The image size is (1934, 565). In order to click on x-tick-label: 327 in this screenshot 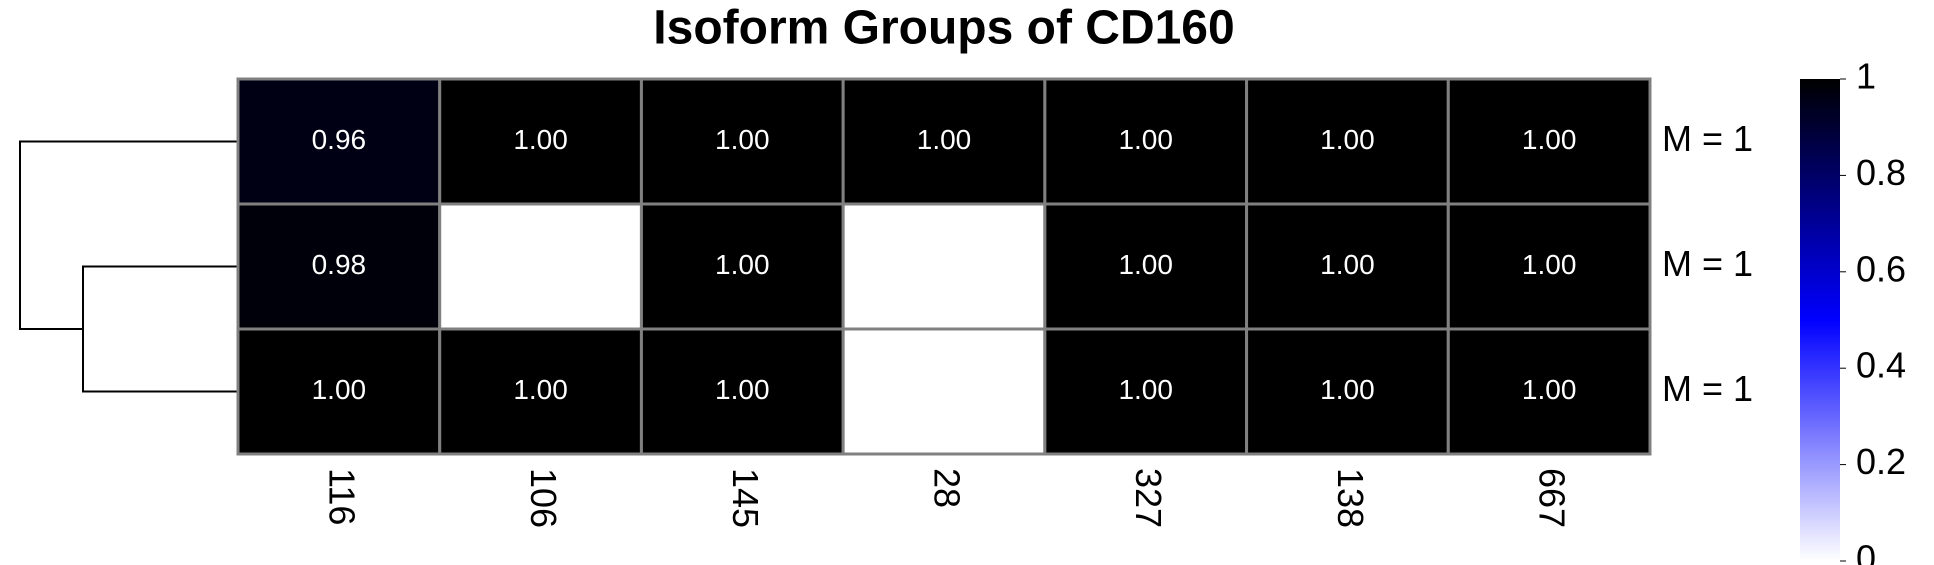, I will do `click(1148, 498)`.